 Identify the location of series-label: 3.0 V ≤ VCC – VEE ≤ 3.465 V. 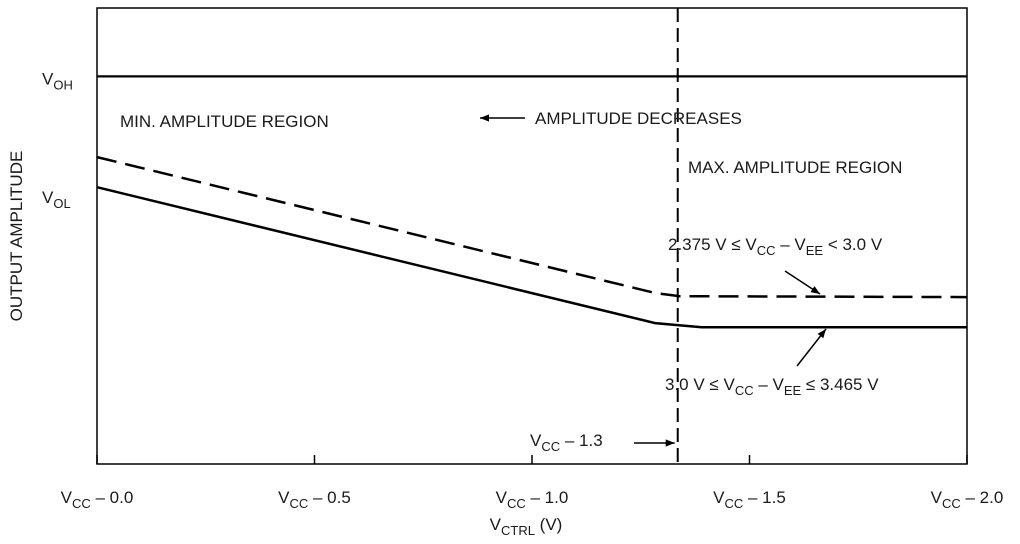
(772, 386).